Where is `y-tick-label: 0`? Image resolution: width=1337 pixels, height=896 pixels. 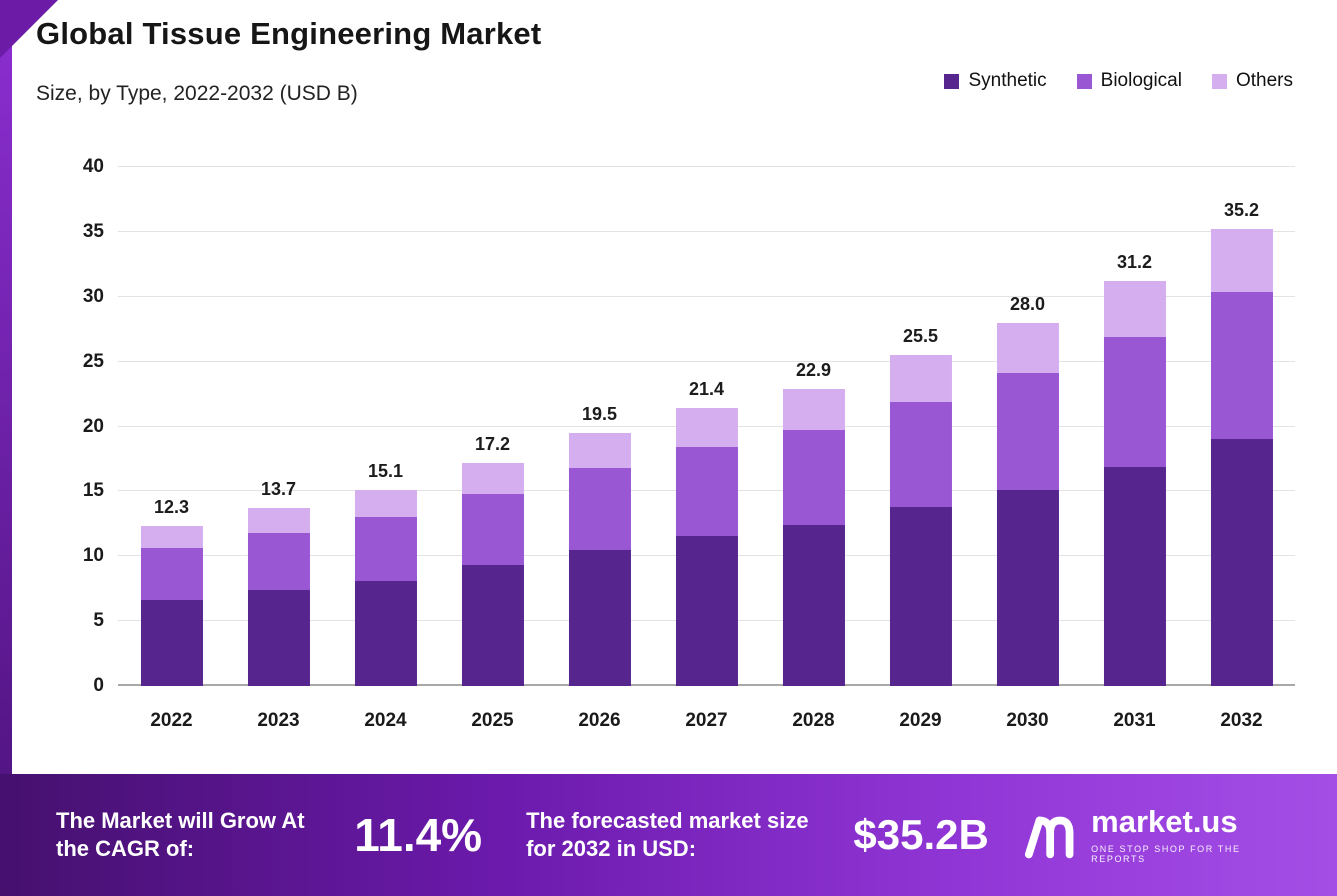 y-tick-label: 0 is located at coordinates (98, 685).